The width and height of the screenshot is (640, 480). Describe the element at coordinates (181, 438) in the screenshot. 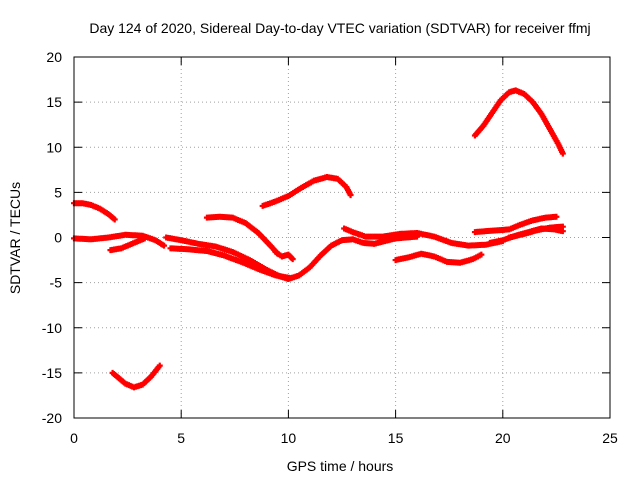

I see `x-tick-label: 5` at that location.